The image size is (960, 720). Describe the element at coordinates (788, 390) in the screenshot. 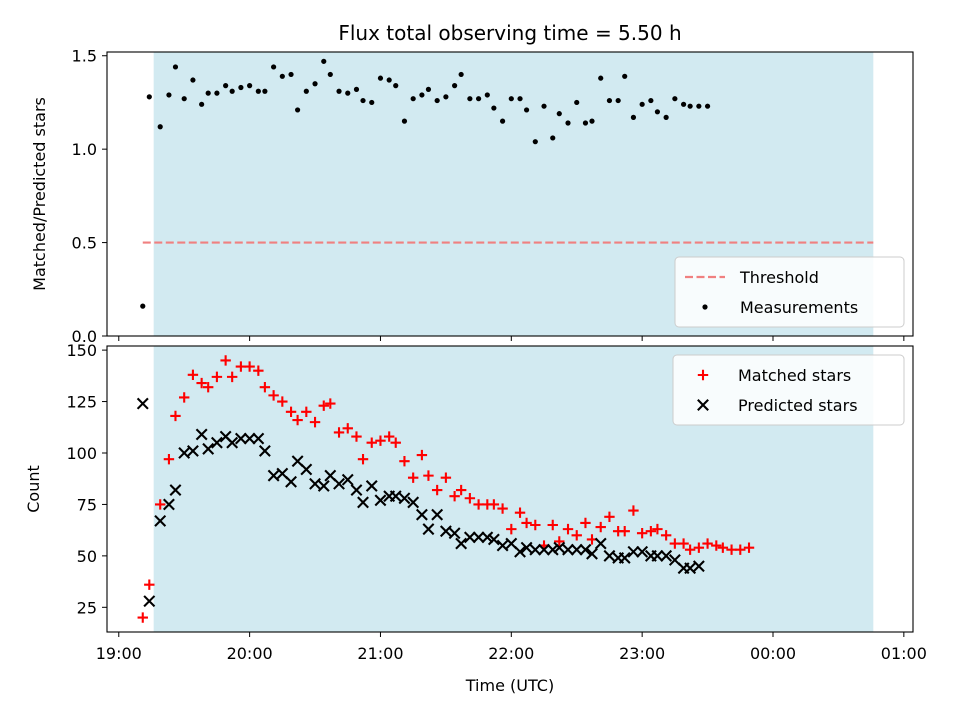

I see `legend-box` at that location.